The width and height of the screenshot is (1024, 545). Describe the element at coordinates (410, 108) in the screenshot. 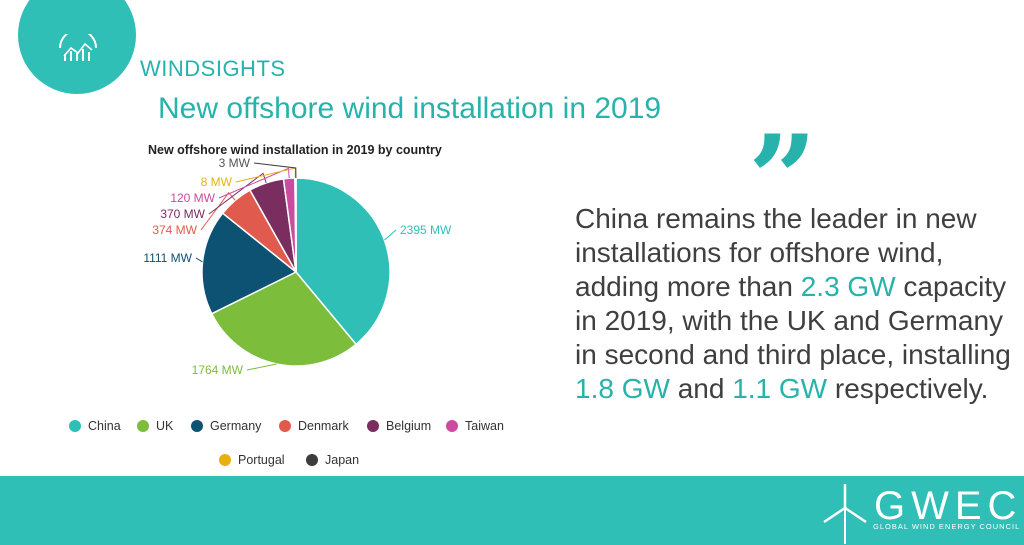

I see `page-title: New offshore wind installation in 2019` at that location.